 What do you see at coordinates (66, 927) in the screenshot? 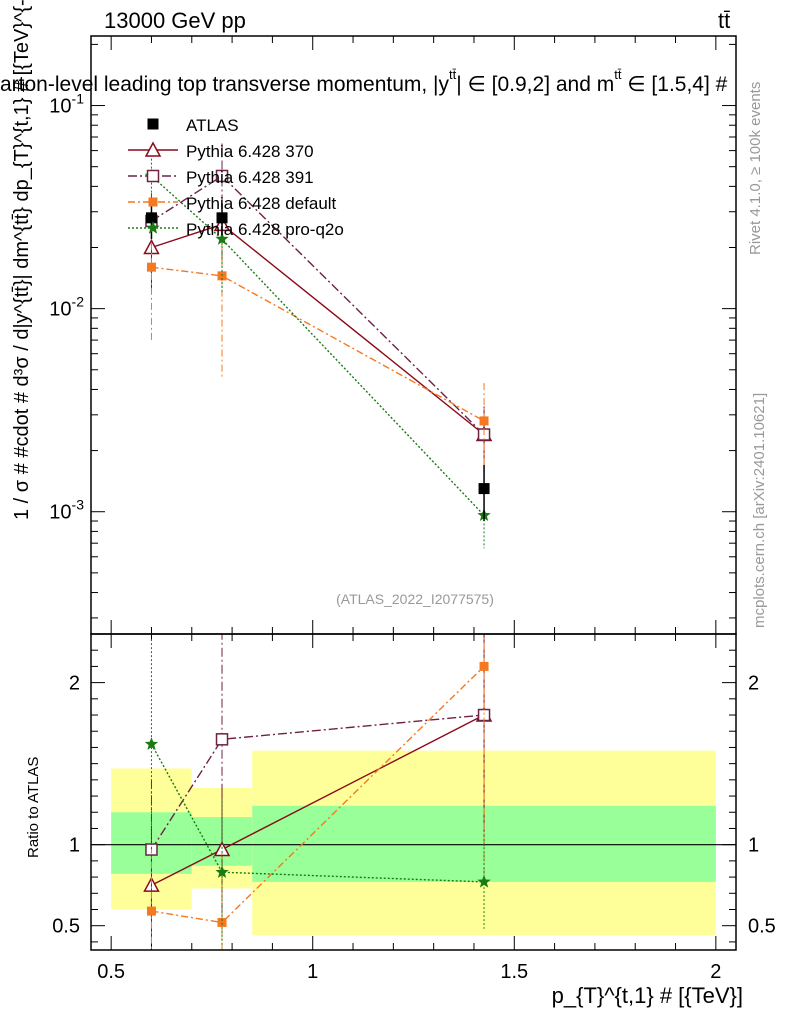
I see `ratio-tick-label-left: 0.5` at bounding box center [66, 927].